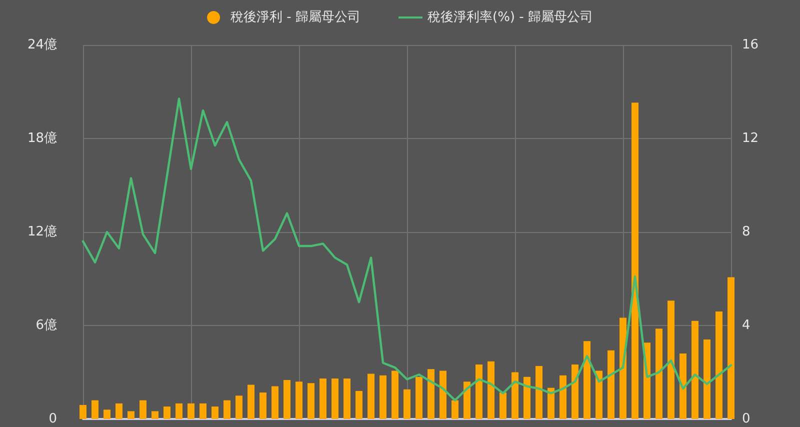 The image size is (800, 427). Describe the element at coordinates (42, 232) in the screenshot. I see `y-tick-label: 12億` at that location.